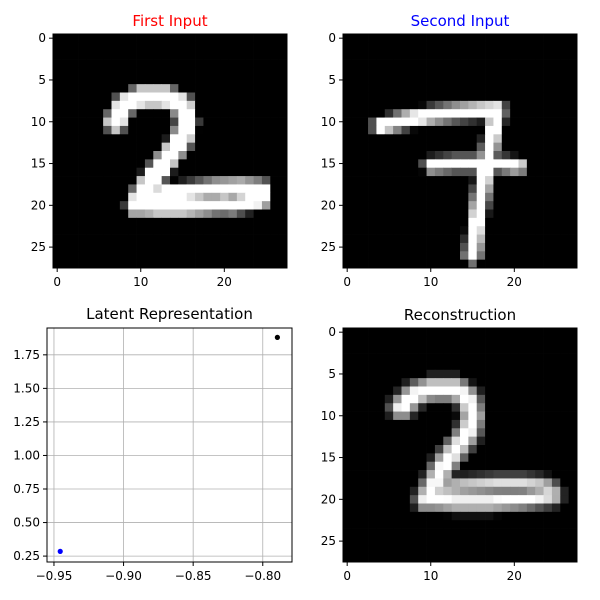  What do you see at coordinates (26, 355) in the screenshot?
I see `y-tick-label: 1.75` at bounding box center [26, 355].